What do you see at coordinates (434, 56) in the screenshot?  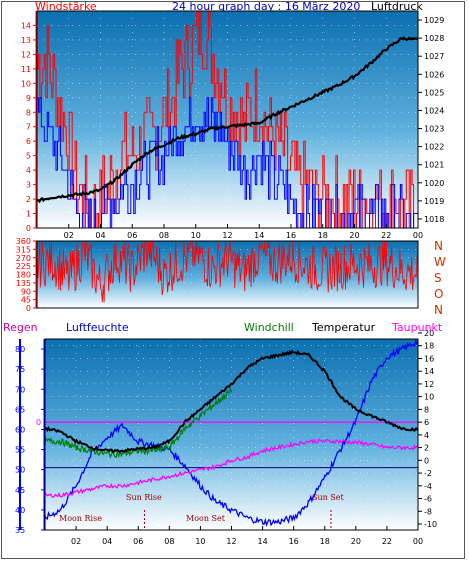 I see `pressure-tick-label: 1027` at bounding box center [434, 56].